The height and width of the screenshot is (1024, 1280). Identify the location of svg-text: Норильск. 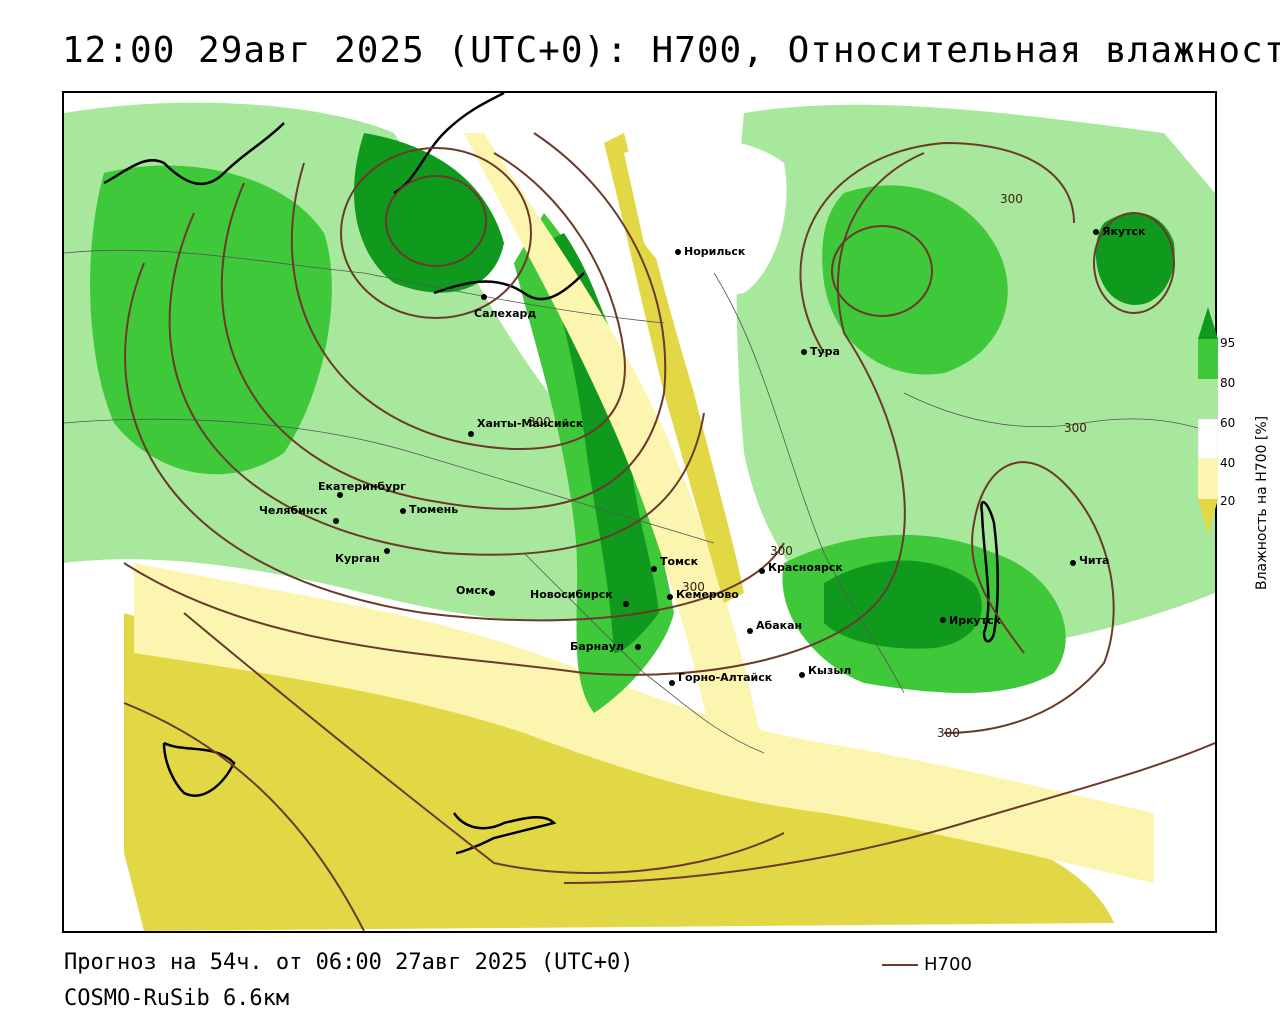
(715, 251).